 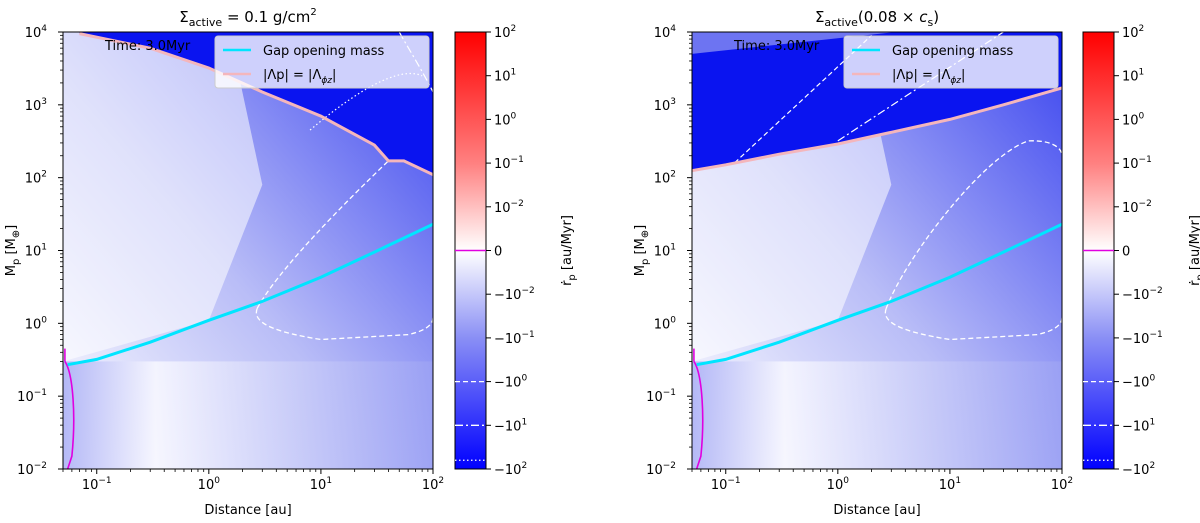 What do you see at coordinates (1126, 252) in the screenshot?
I see `cbar-tick-base: 0` at bounding box center [1126, 252].